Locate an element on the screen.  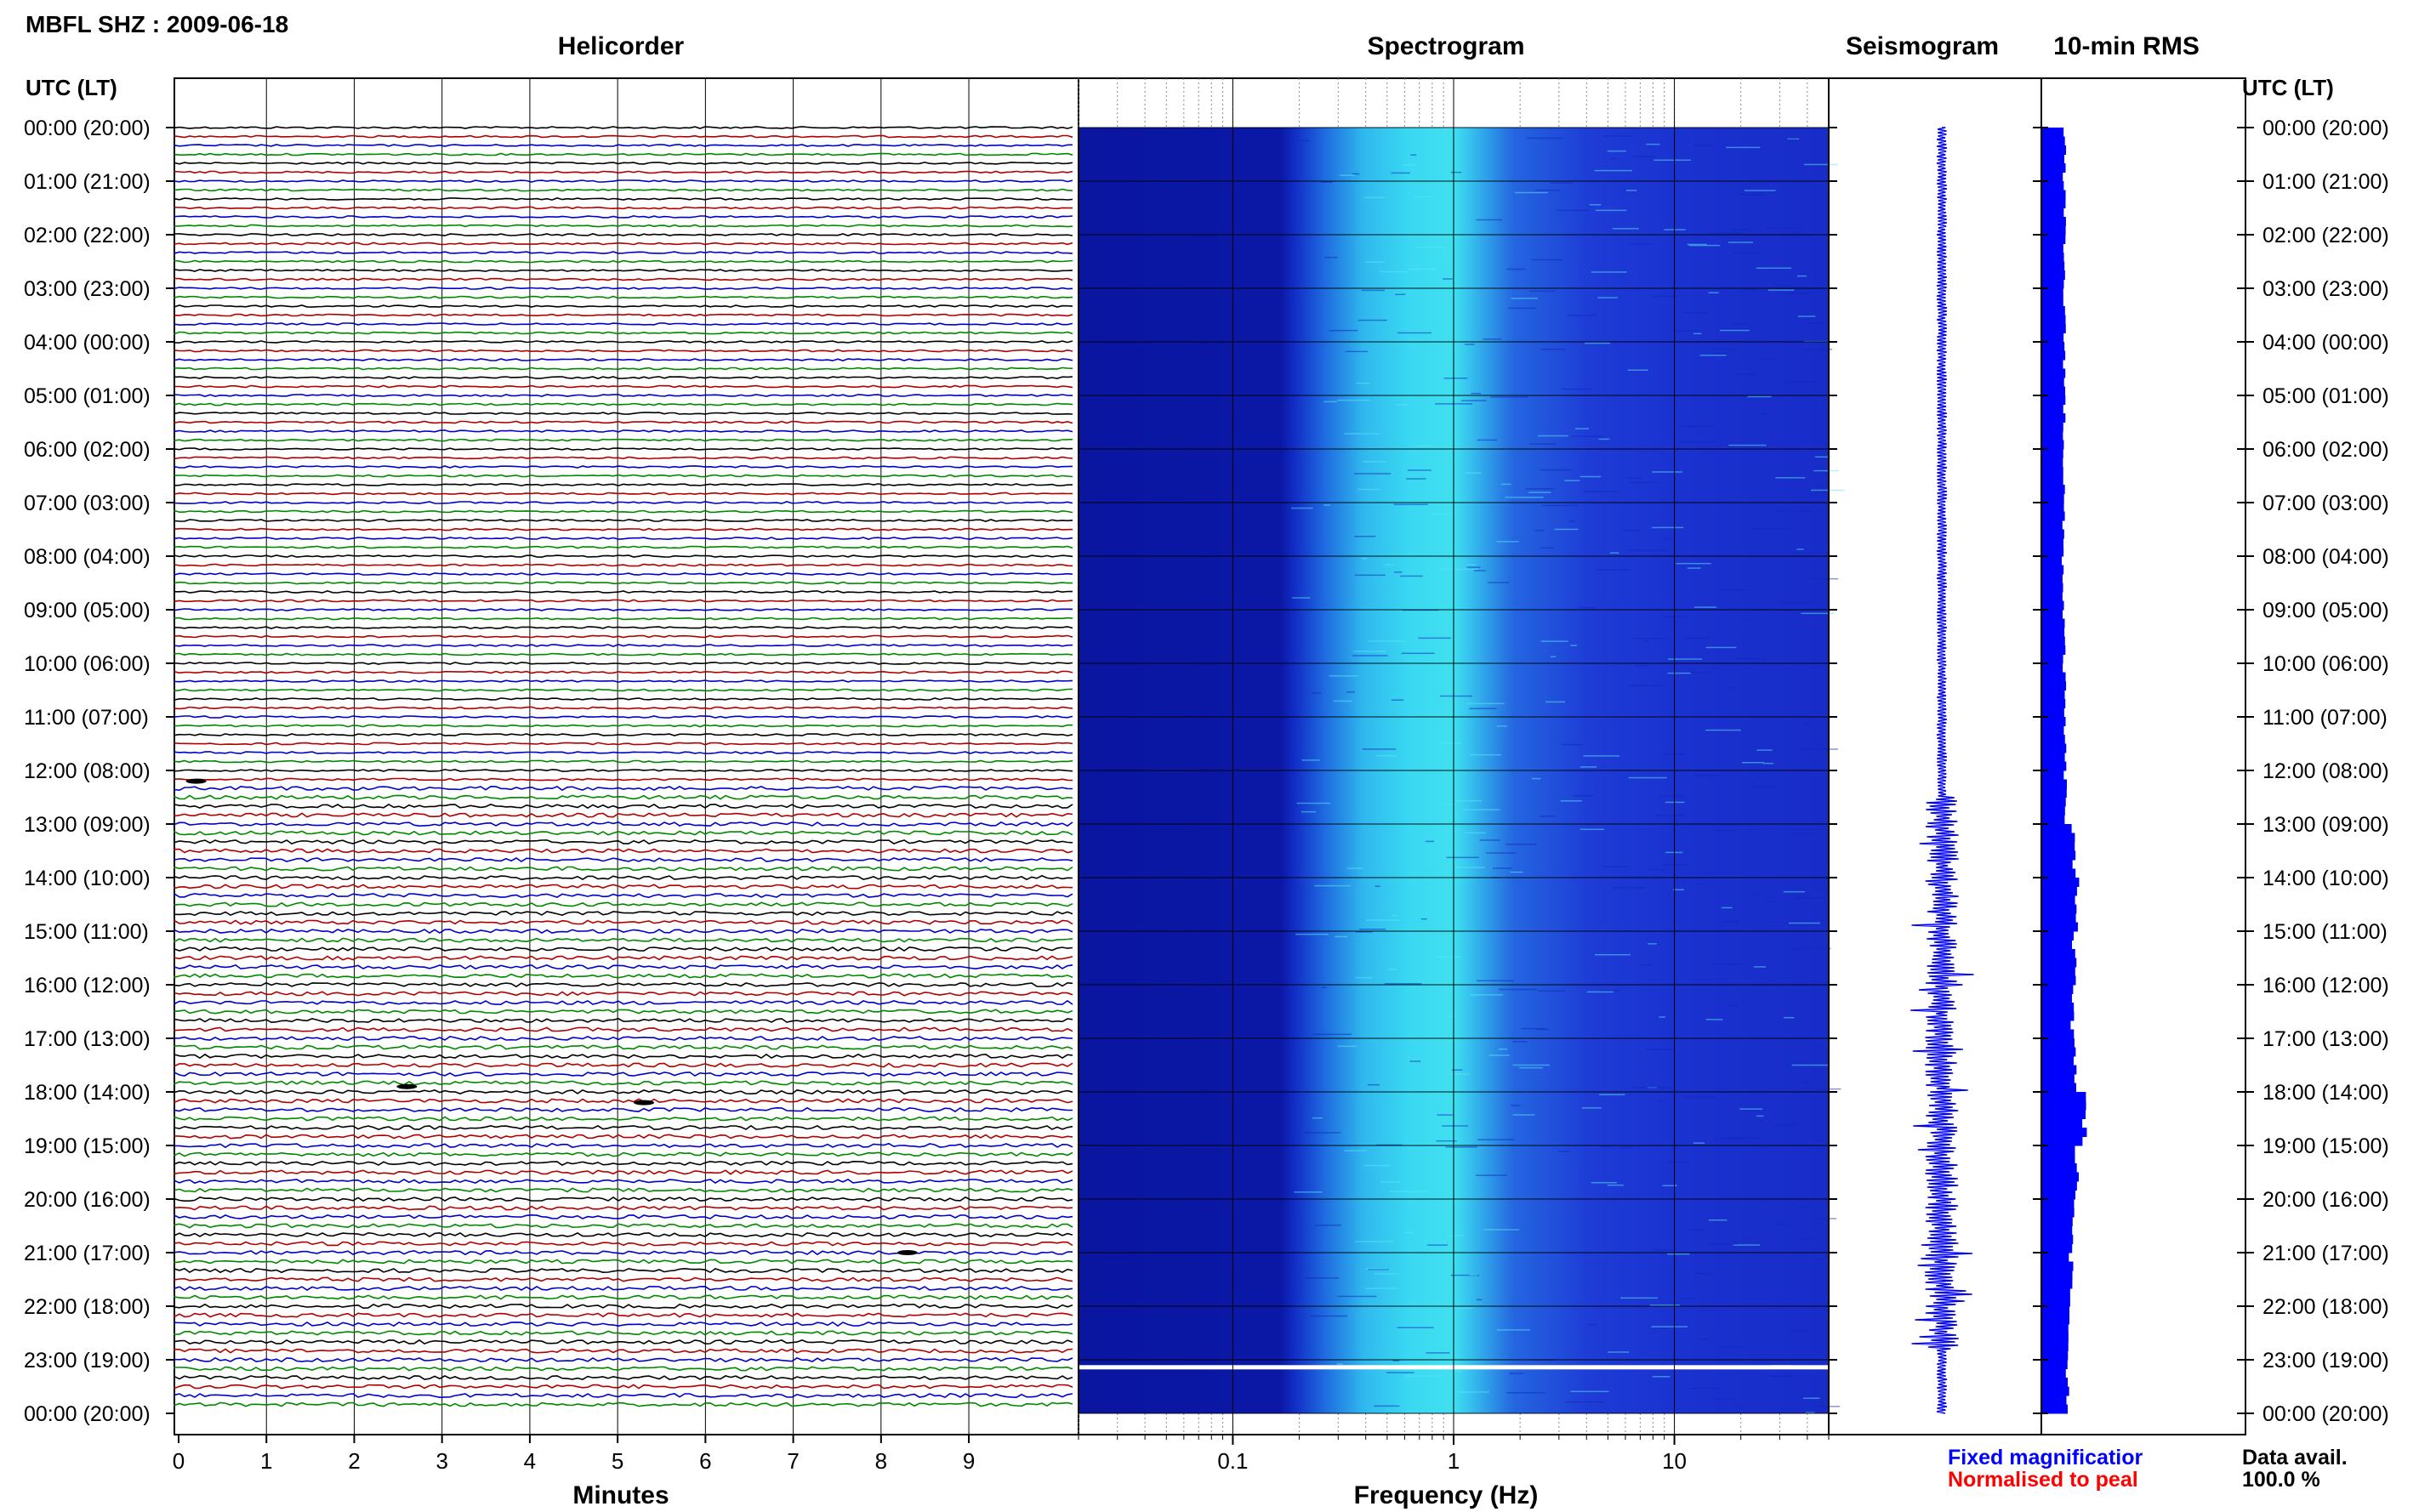
left-time-label: 22:00 (18:00) is located at coordinates (87, 1307).